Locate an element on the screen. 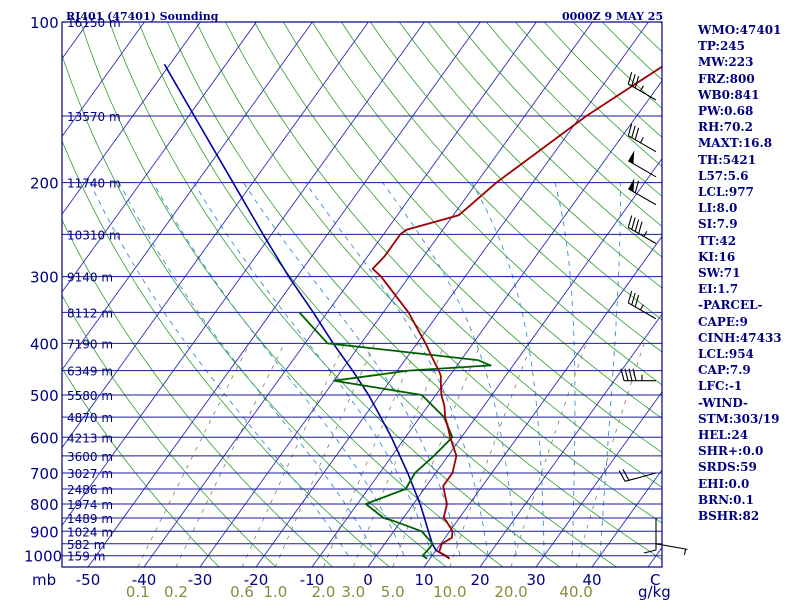 This screenshot has width=800, height=600. mixing-ratio-tick-label: 5.0 is located at coordinates (393, 591).